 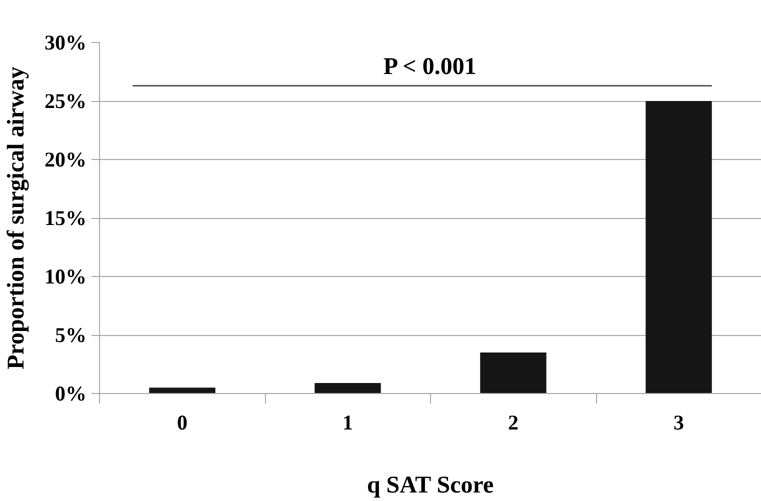 What do you see at coordinates (17, 218) in the screenshot?
I see `y-axis-title: Proportion of surgical airway` at bounding box center [17, 218].